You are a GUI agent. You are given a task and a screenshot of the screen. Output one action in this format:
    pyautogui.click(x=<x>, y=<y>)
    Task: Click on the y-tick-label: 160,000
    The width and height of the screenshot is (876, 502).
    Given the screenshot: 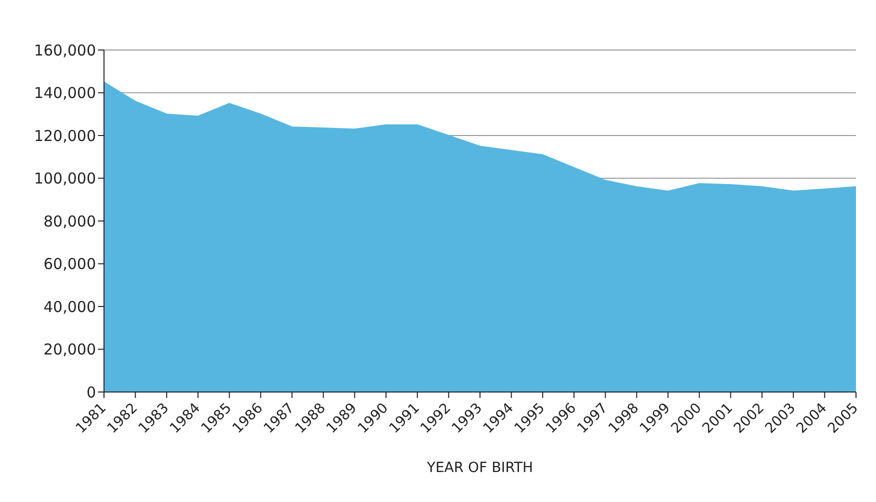 What is the action you would take?
    pyautogui.click(x=65, y=50)
    